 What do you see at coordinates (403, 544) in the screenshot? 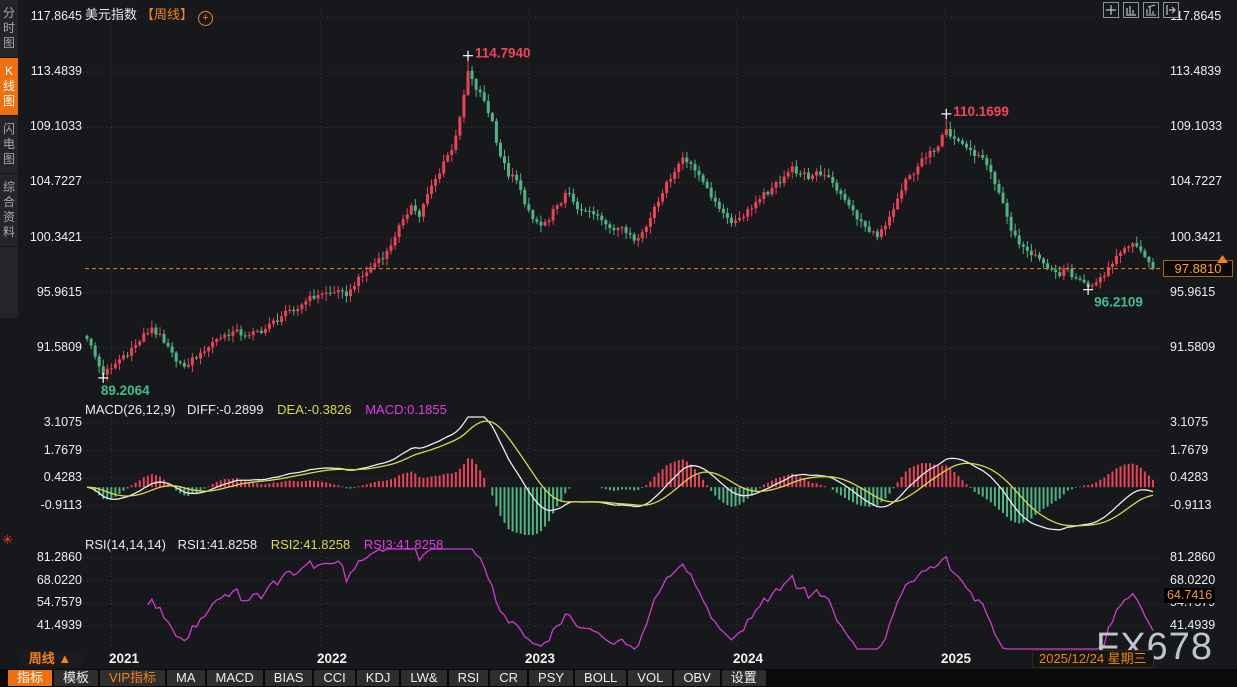
I see `rsi3-value: RSI3:41.8258` at bounding box center [403, 544].